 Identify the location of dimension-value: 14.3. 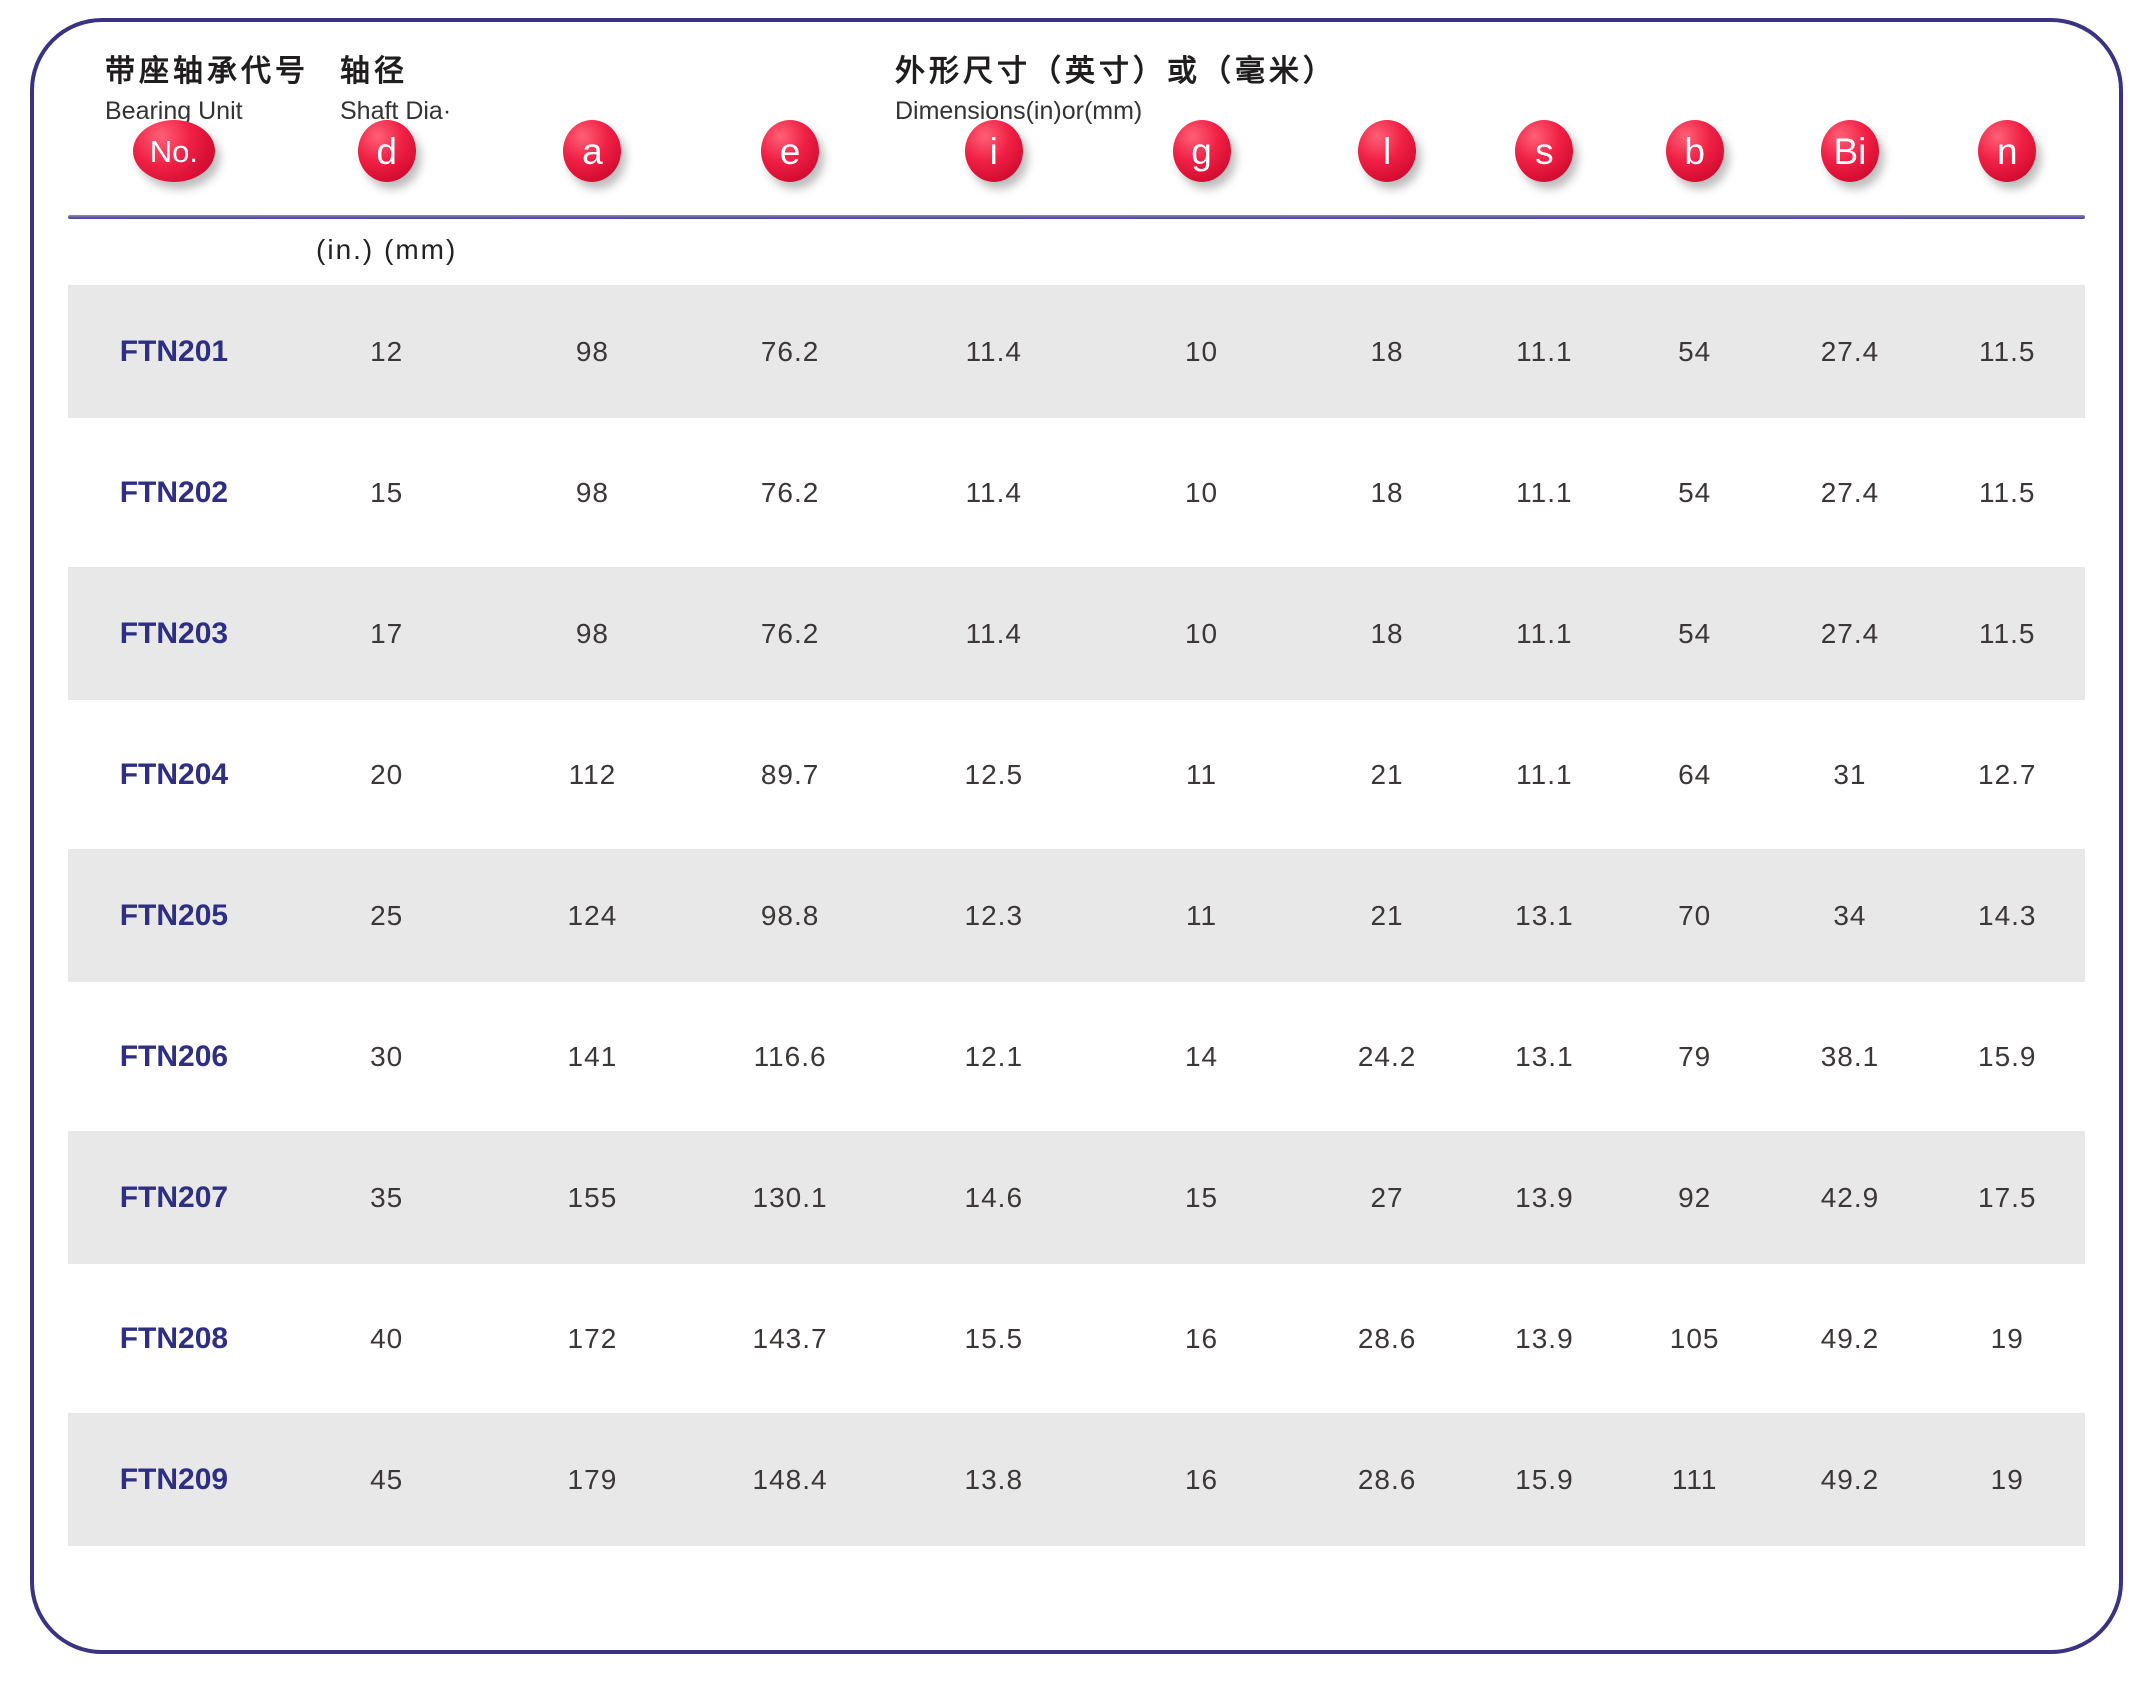
(2007, 915).